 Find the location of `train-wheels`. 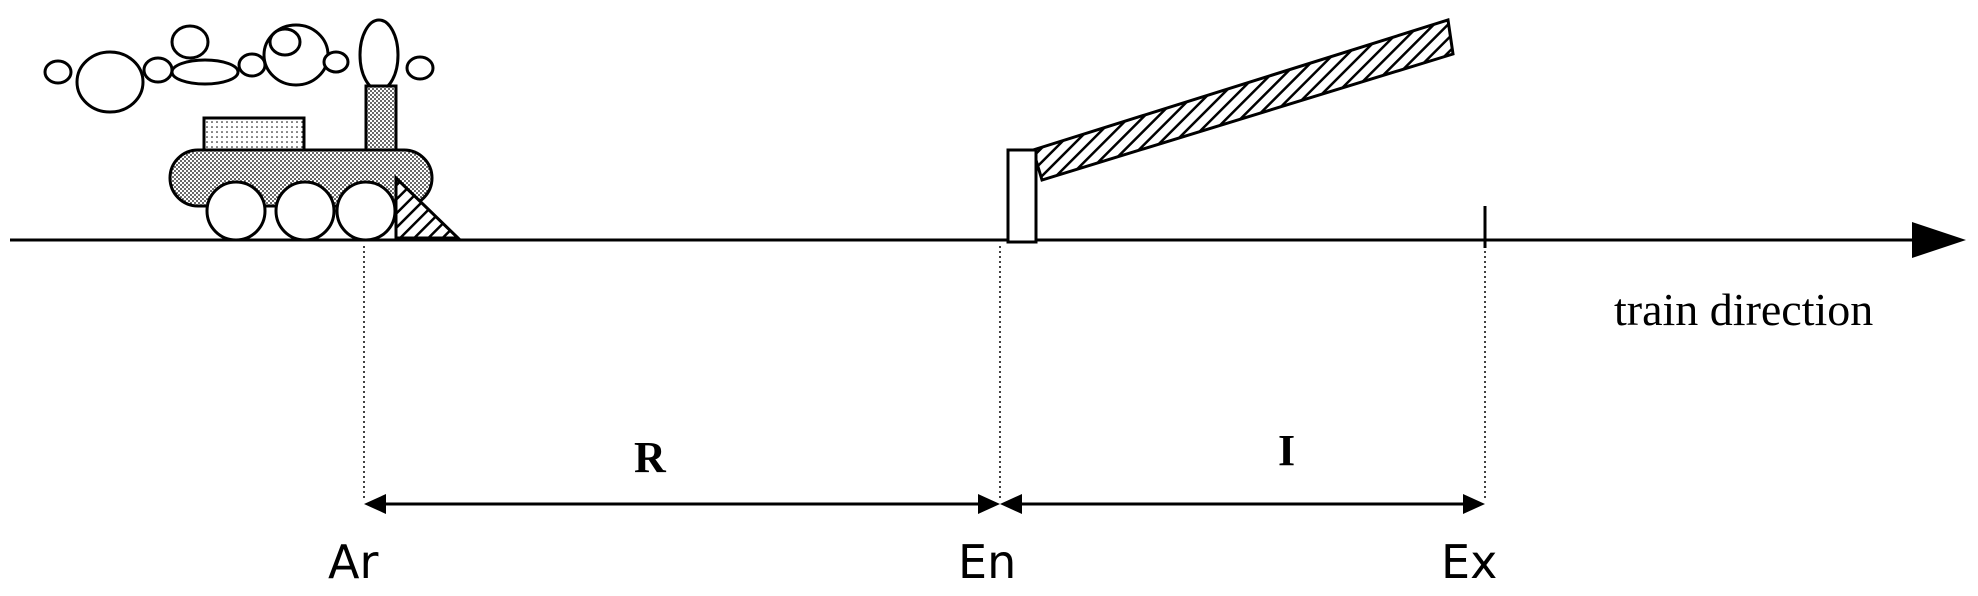

train-wheels is located at coordinates (301, 211).